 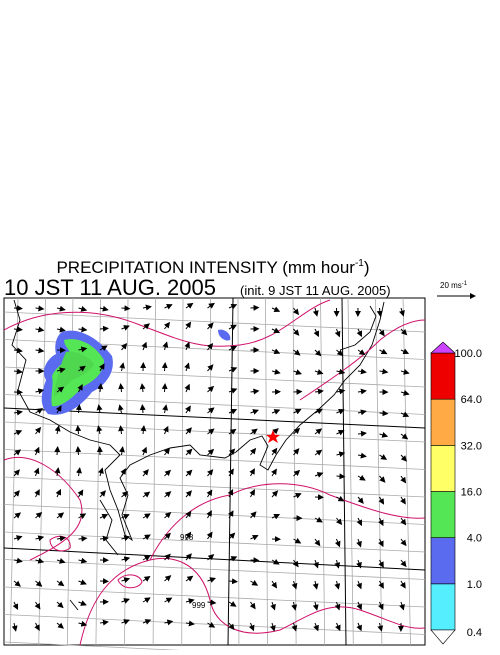 I want to click on colorbar: 0.4 1.0 4.0 16.0 32.0 64.0 100.0, so click(x=456, y=493).